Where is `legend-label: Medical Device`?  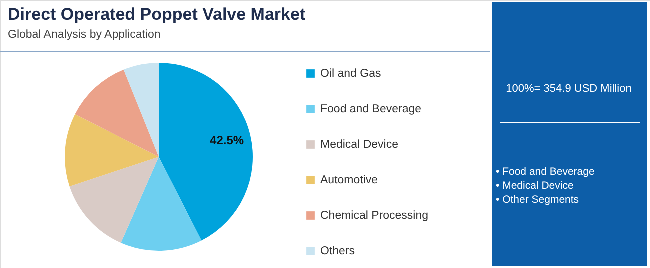 legend-label: Medical Device is located at coordinates (359, 144).